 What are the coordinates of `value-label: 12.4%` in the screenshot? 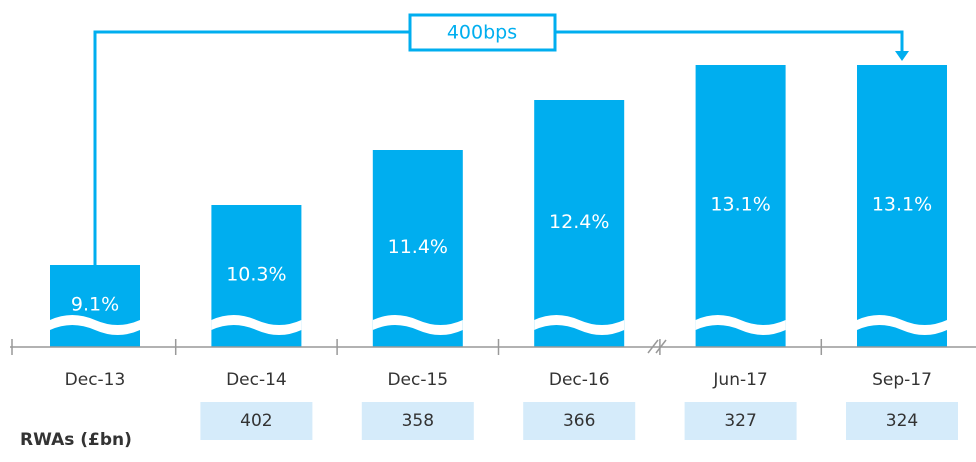 It's located at (579, 222).